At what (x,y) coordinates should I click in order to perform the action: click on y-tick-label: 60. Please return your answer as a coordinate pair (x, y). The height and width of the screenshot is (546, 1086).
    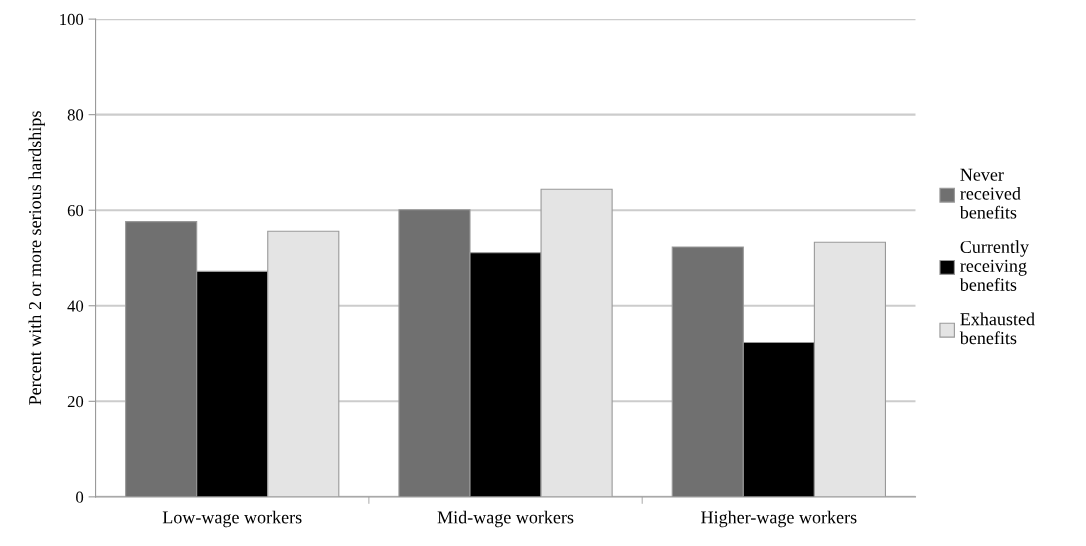
    Looking at the image, I should click on (75, 210).